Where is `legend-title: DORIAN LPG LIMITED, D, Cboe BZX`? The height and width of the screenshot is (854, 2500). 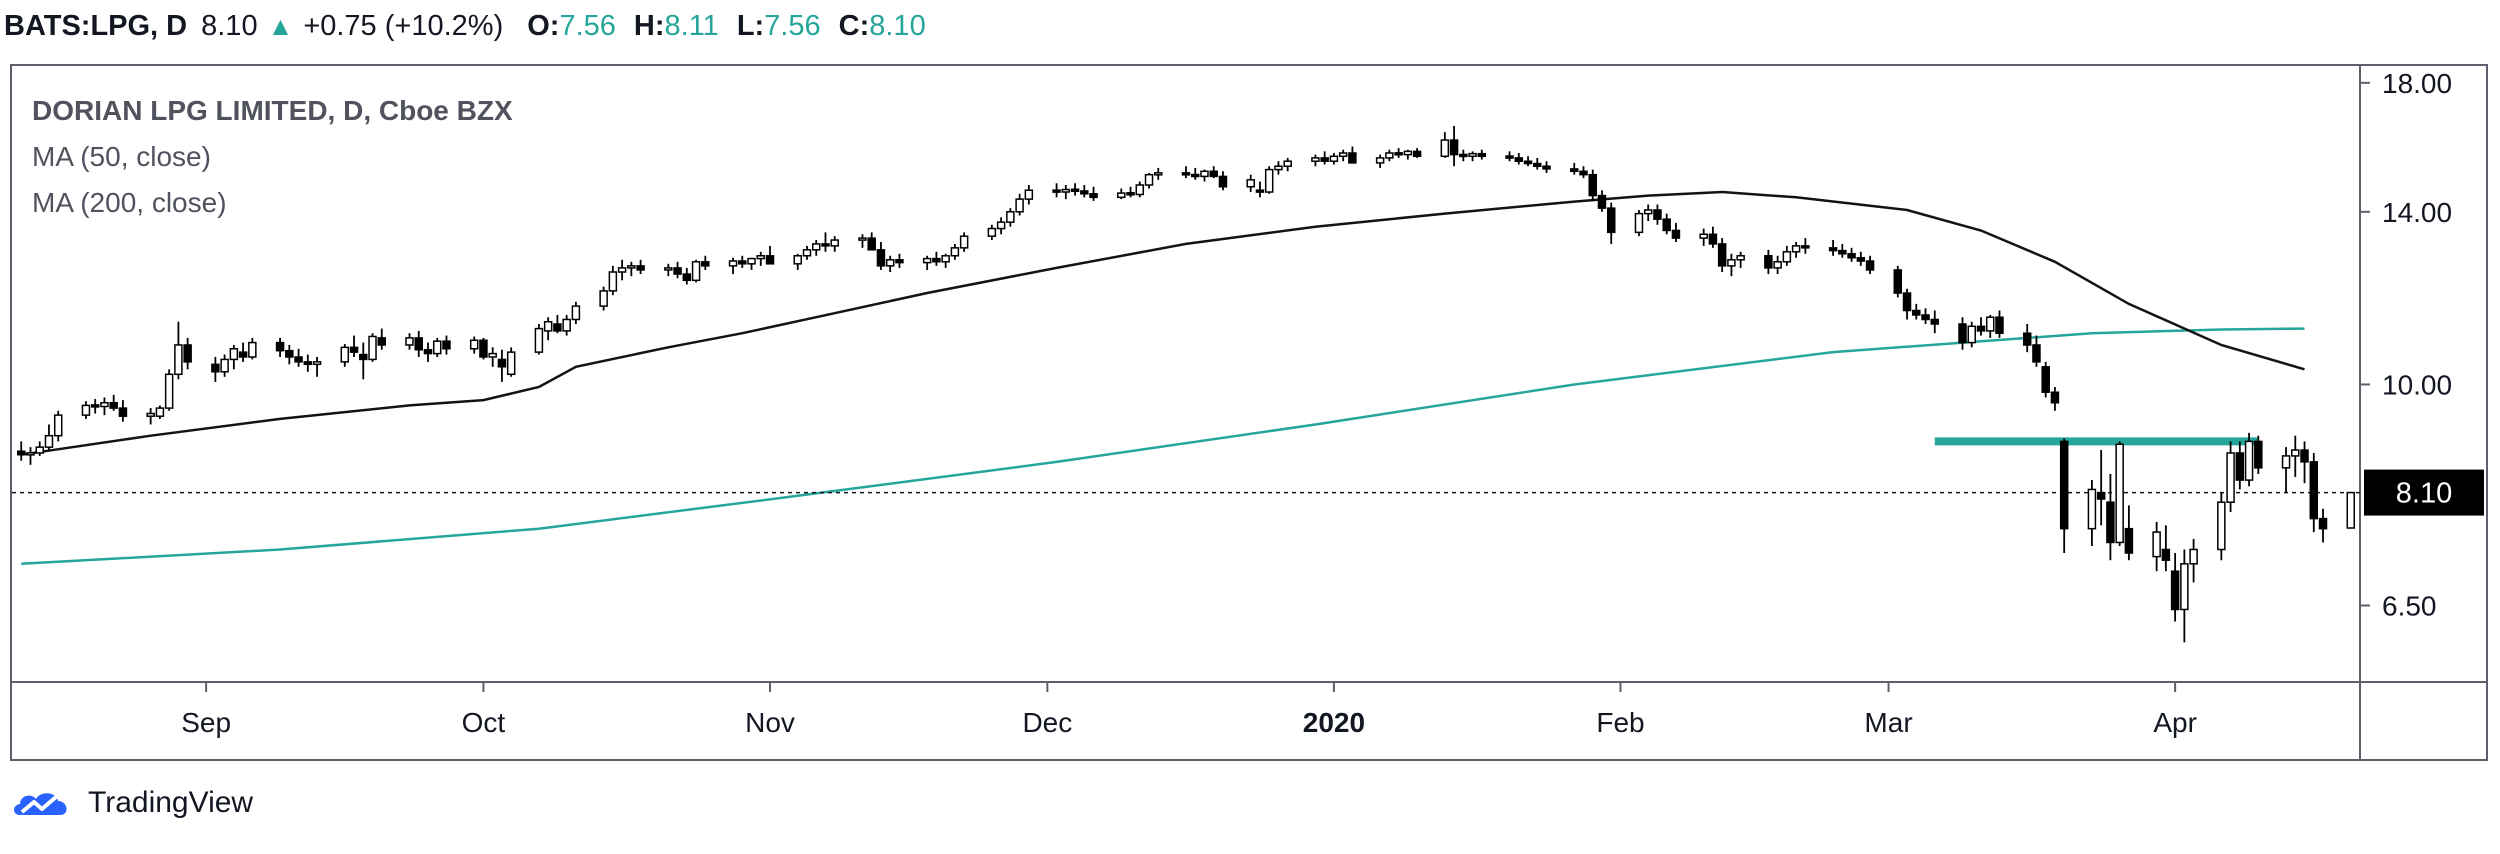
legend-title: DORIAN LPG LIMITED, D, Cboe BZX is located at coordinates (272, 110).